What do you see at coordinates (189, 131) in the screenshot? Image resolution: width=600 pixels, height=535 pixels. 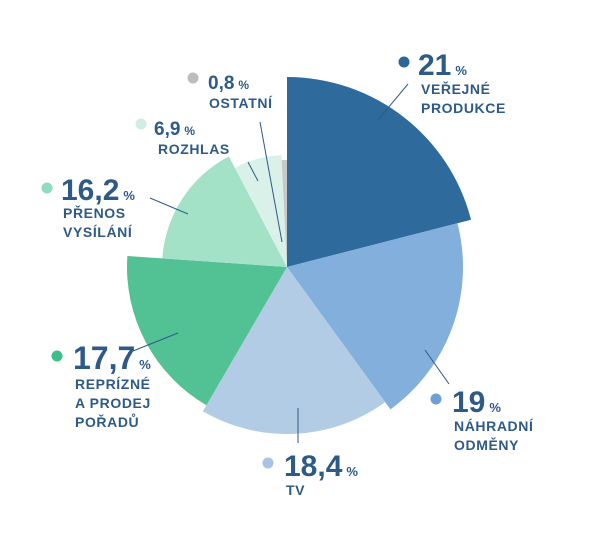 I see `value-unit-rozhlas: %` at bounding box center [189, 131].